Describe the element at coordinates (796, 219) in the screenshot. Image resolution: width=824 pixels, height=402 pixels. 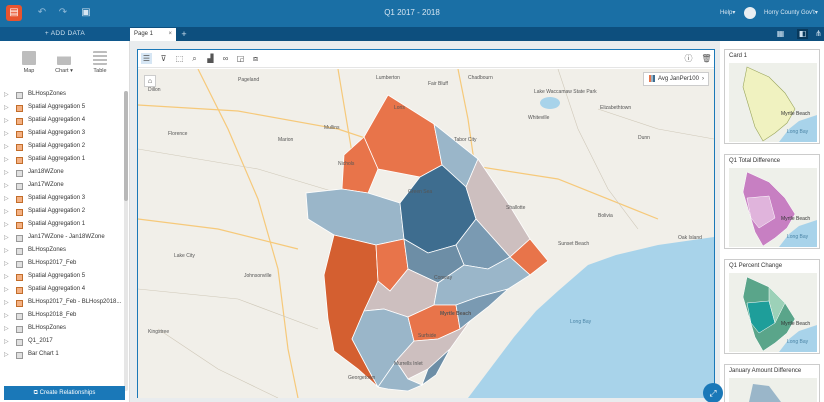
I see `side-card-city-label: Myrtle Beach` at that location.